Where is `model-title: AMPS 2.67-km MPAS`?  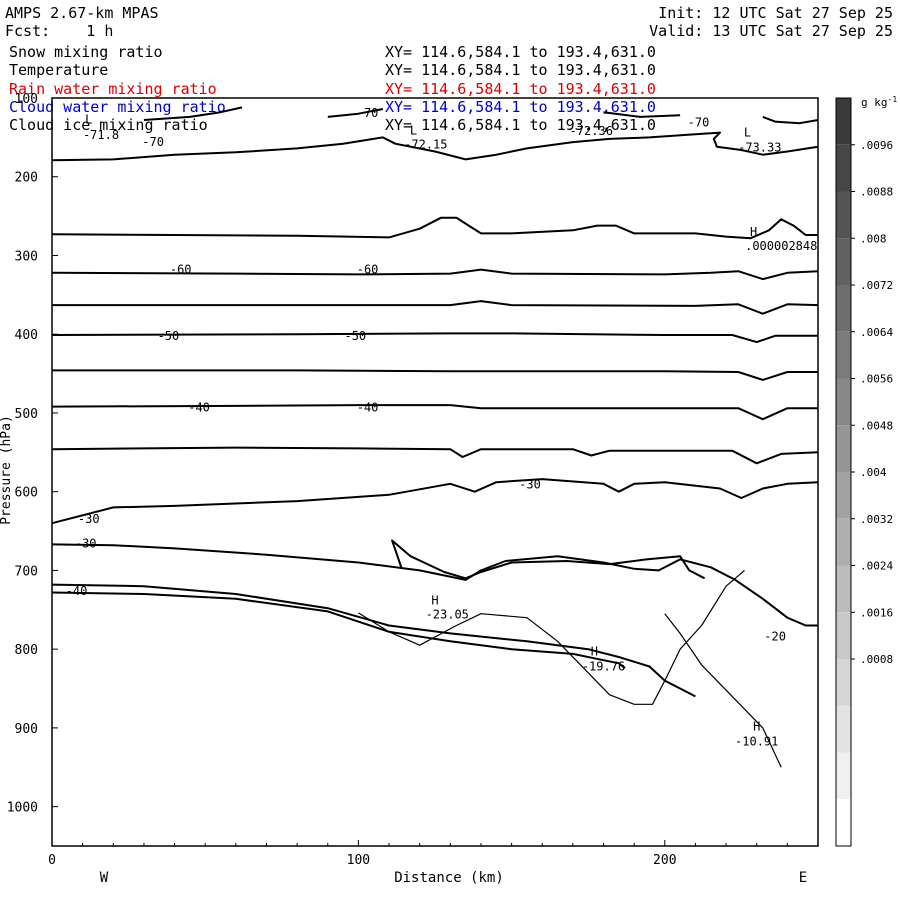
model-title: AMPS 2.67-km MPAS is located at coordinates (82, 13).